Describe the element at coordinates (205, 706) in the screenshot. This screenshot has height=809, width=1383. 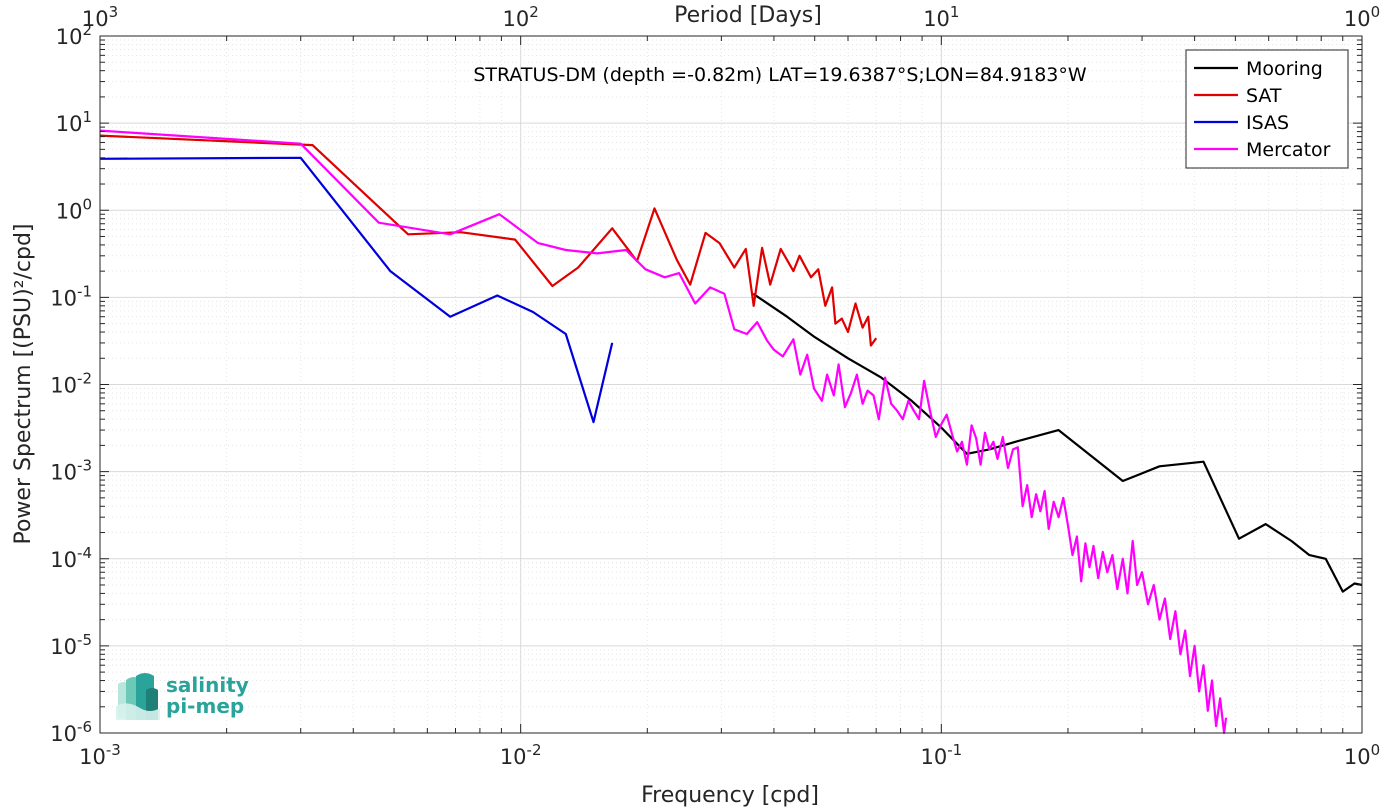
I see `logo-text-line2: pi-mep` at that location.